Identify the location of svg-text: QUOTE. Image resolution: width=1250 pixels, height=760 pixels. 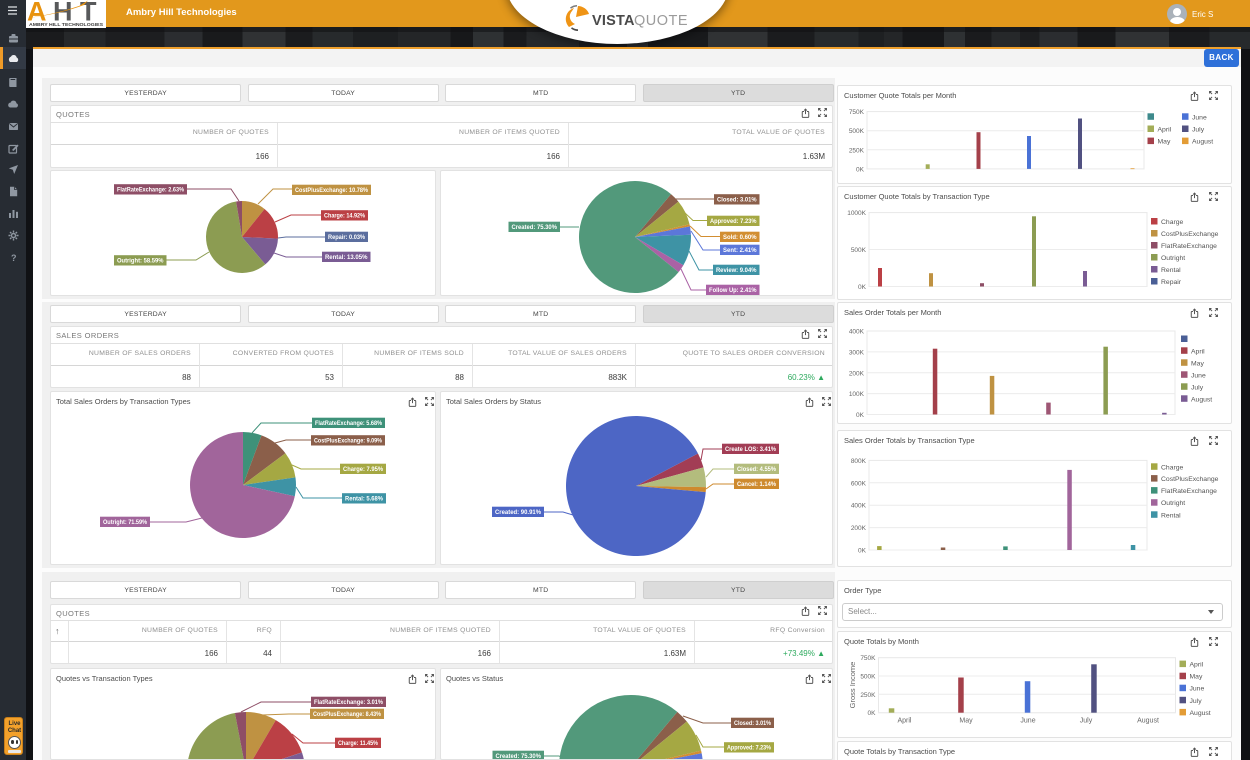
(661, 21).